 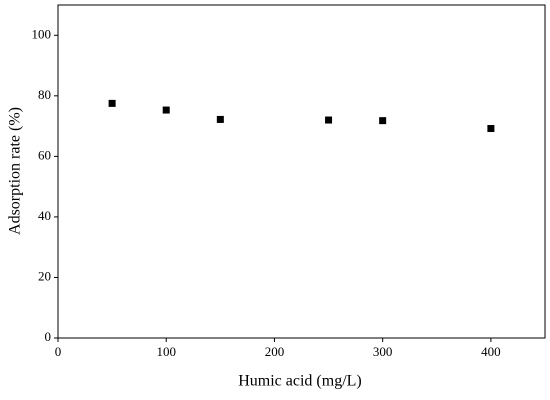 I want to click on y-tick-label: 0, so click(x=48, y=336).